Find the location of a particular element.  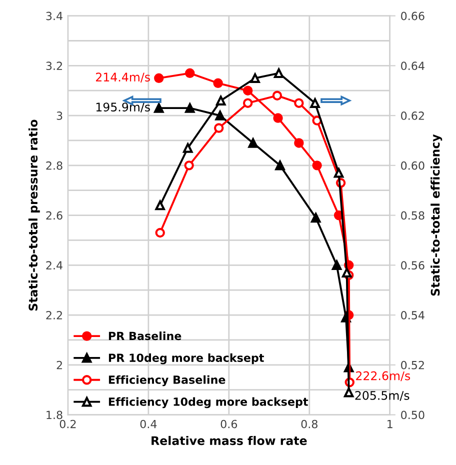

x-tick-label: 1 is located at coordinates (390, 424).